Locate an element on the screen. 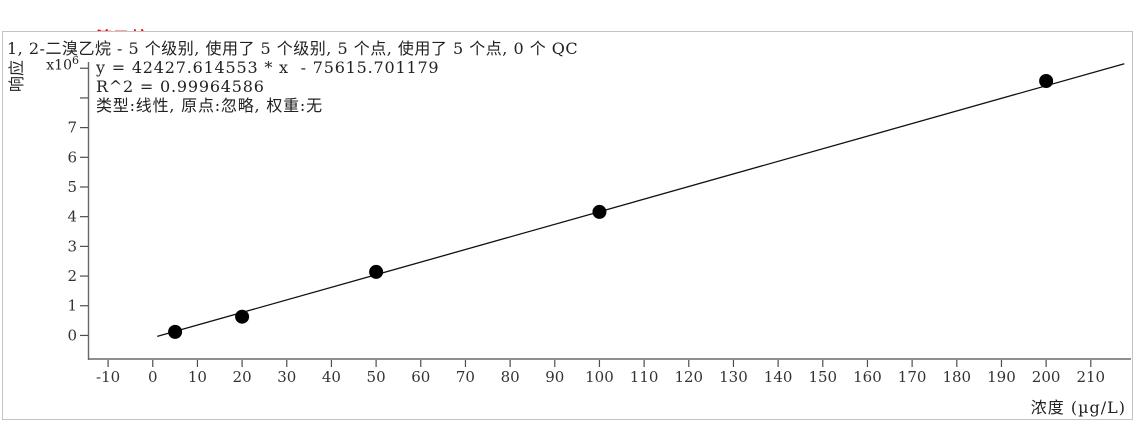 This screenshot has height=429, width=1142. x-tick-label: 40 is located at coordinates (331, 377).